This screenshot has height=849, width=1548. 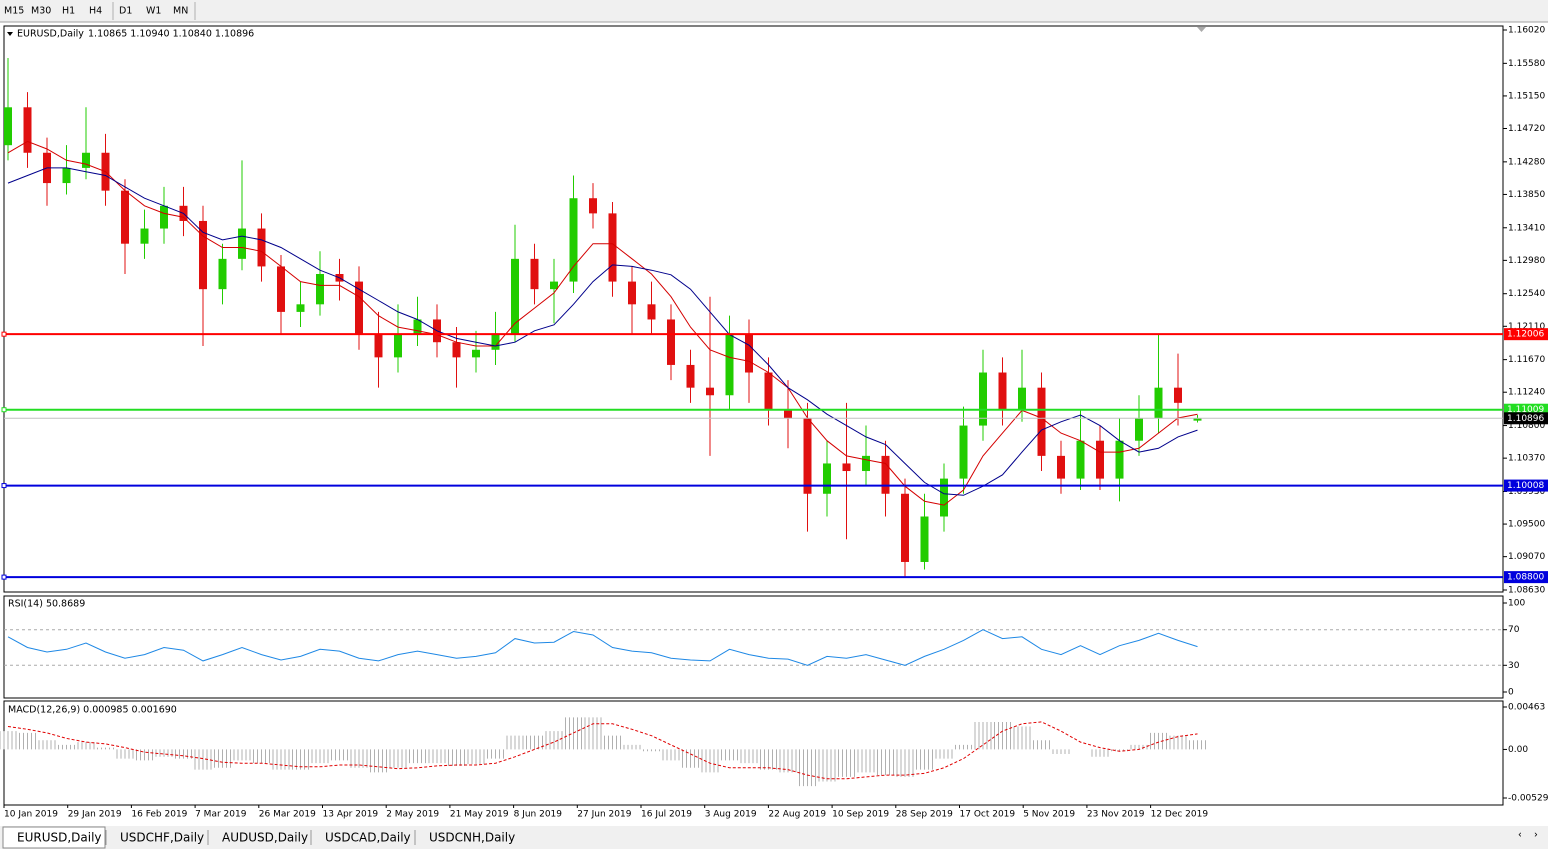 What do you see at coordinates (153, 11) in the screenshot?
I see `timeframe-button: W1` at bounding box center [153, 11].